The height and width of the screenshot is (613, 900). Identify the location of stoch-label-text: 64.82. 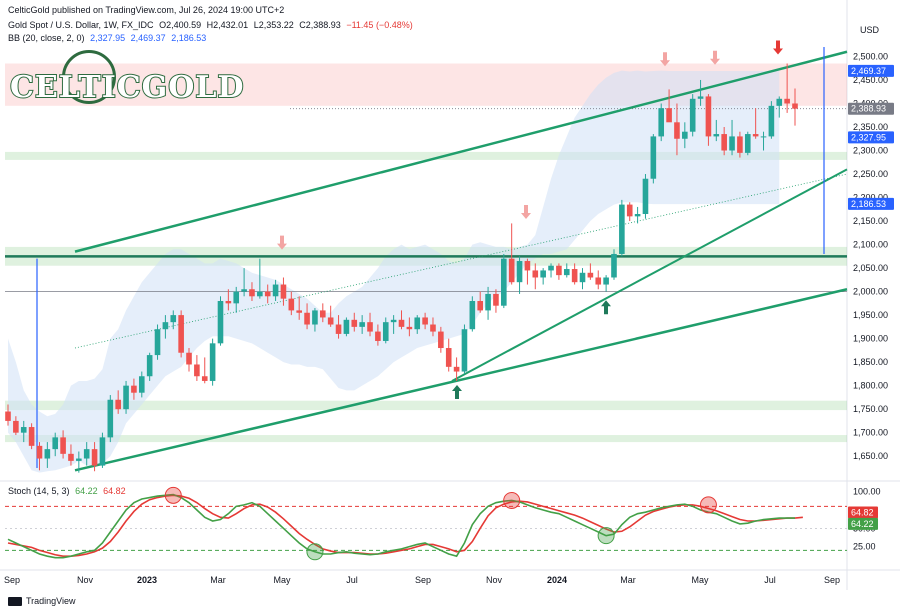
(862, 512).